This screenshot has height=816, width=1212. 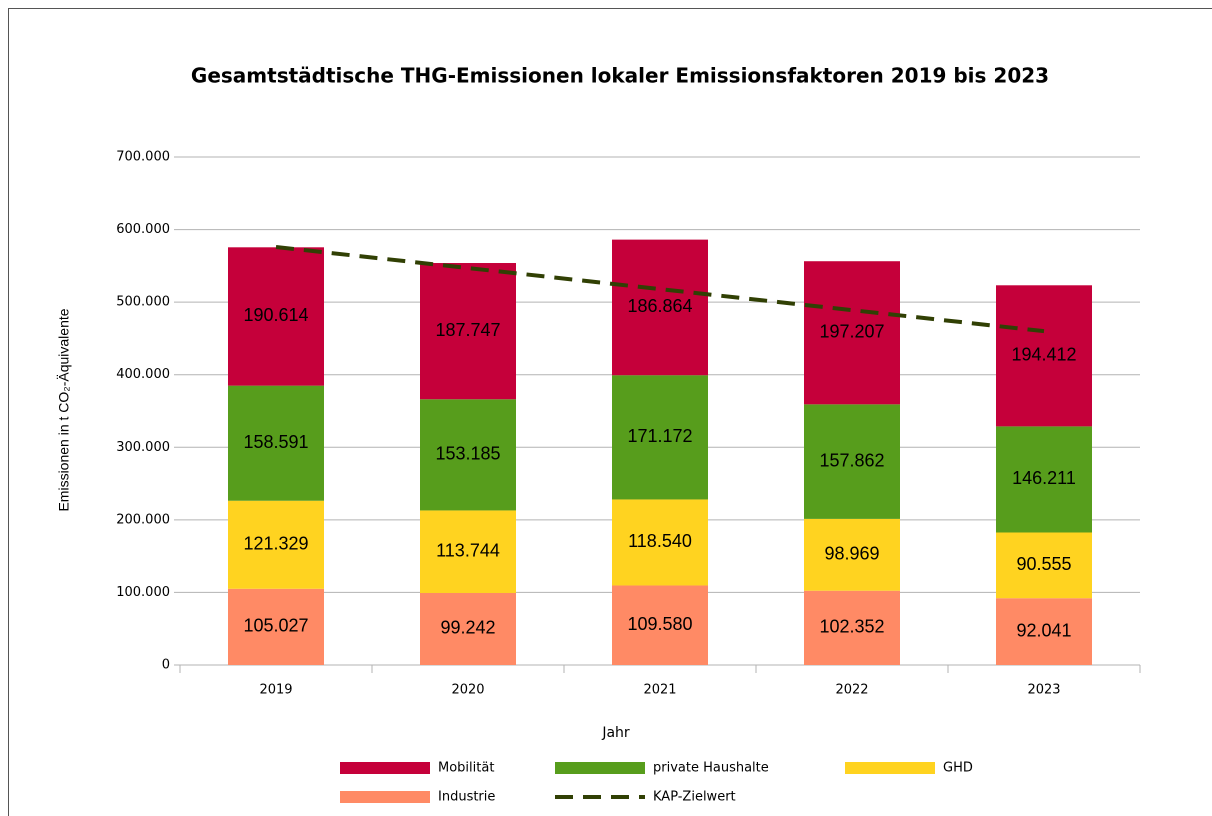 I want to click on data-label: 186.864, so click(x=659, y=306).